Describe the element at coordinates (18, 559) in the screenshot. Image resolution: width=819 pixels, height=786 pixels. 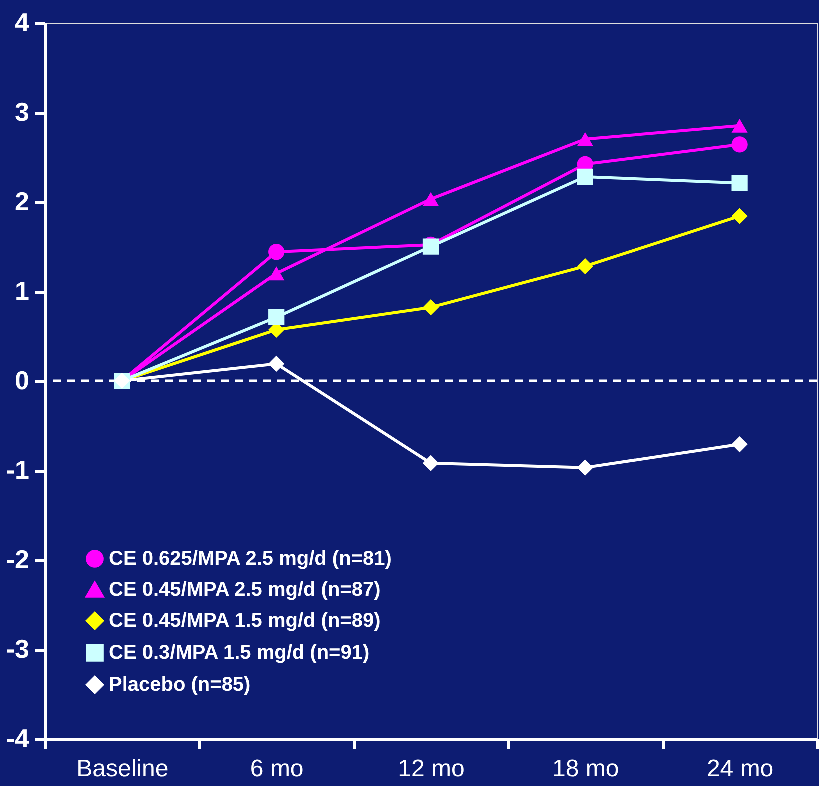
I see `y-tick-label: -2` at that location.